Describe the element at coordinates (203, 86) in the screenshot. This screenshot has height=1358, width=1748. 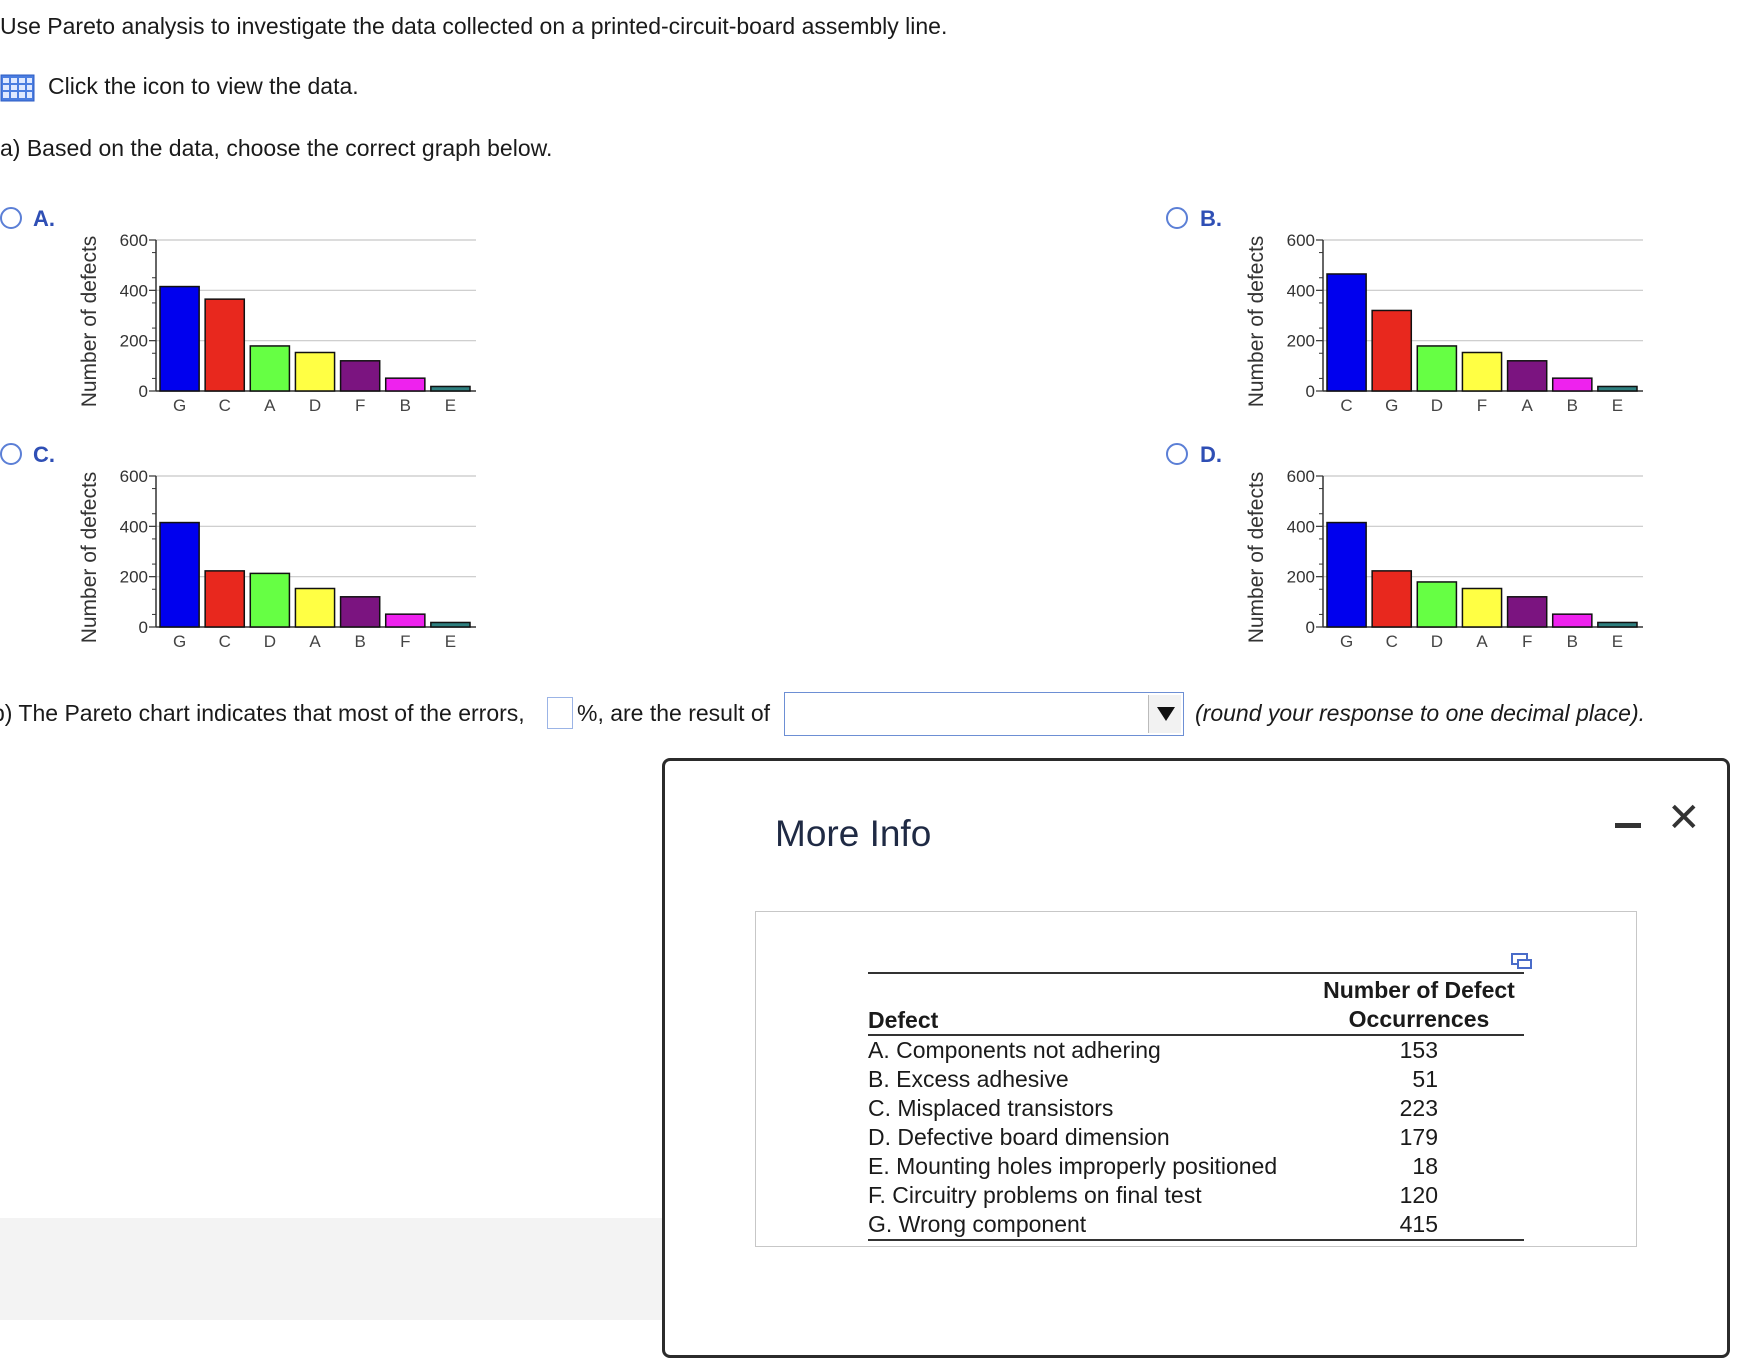
I see `view-data-link: Click the icon to view the data.` at that location.